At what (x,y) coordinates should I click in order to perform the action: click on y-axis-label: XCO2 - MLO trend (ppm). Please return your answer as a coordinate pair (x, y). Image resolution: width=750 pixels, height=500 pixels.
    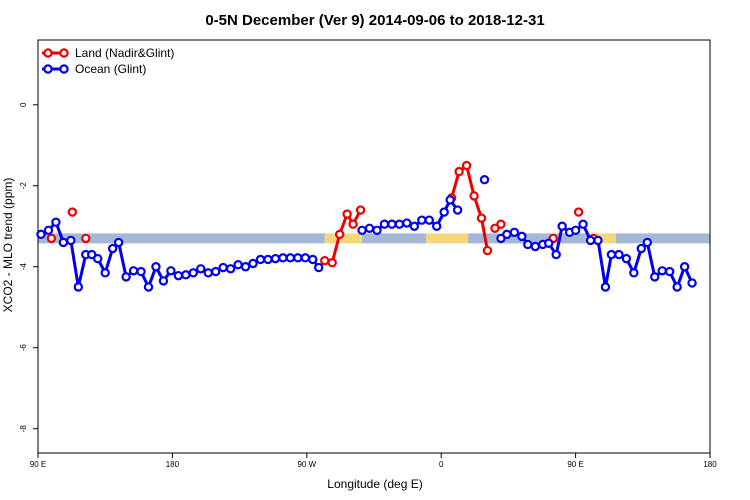
    Looking at the image, I should click on (8, 245).